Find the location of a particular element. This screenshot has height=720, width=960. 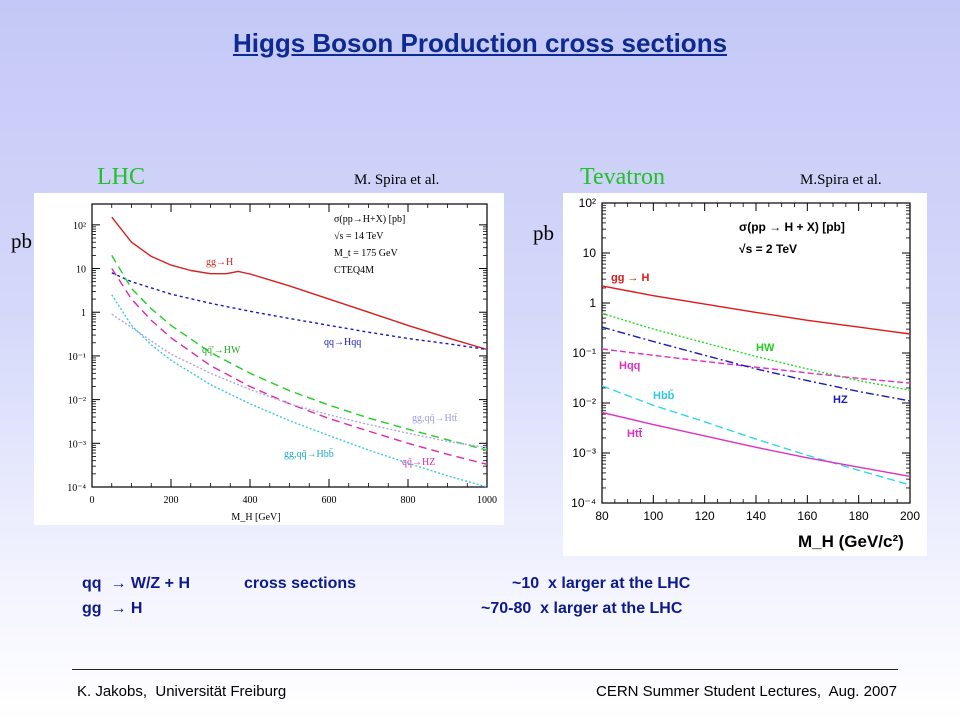

lhc-label: LHC is located at coordinates (121, 177).